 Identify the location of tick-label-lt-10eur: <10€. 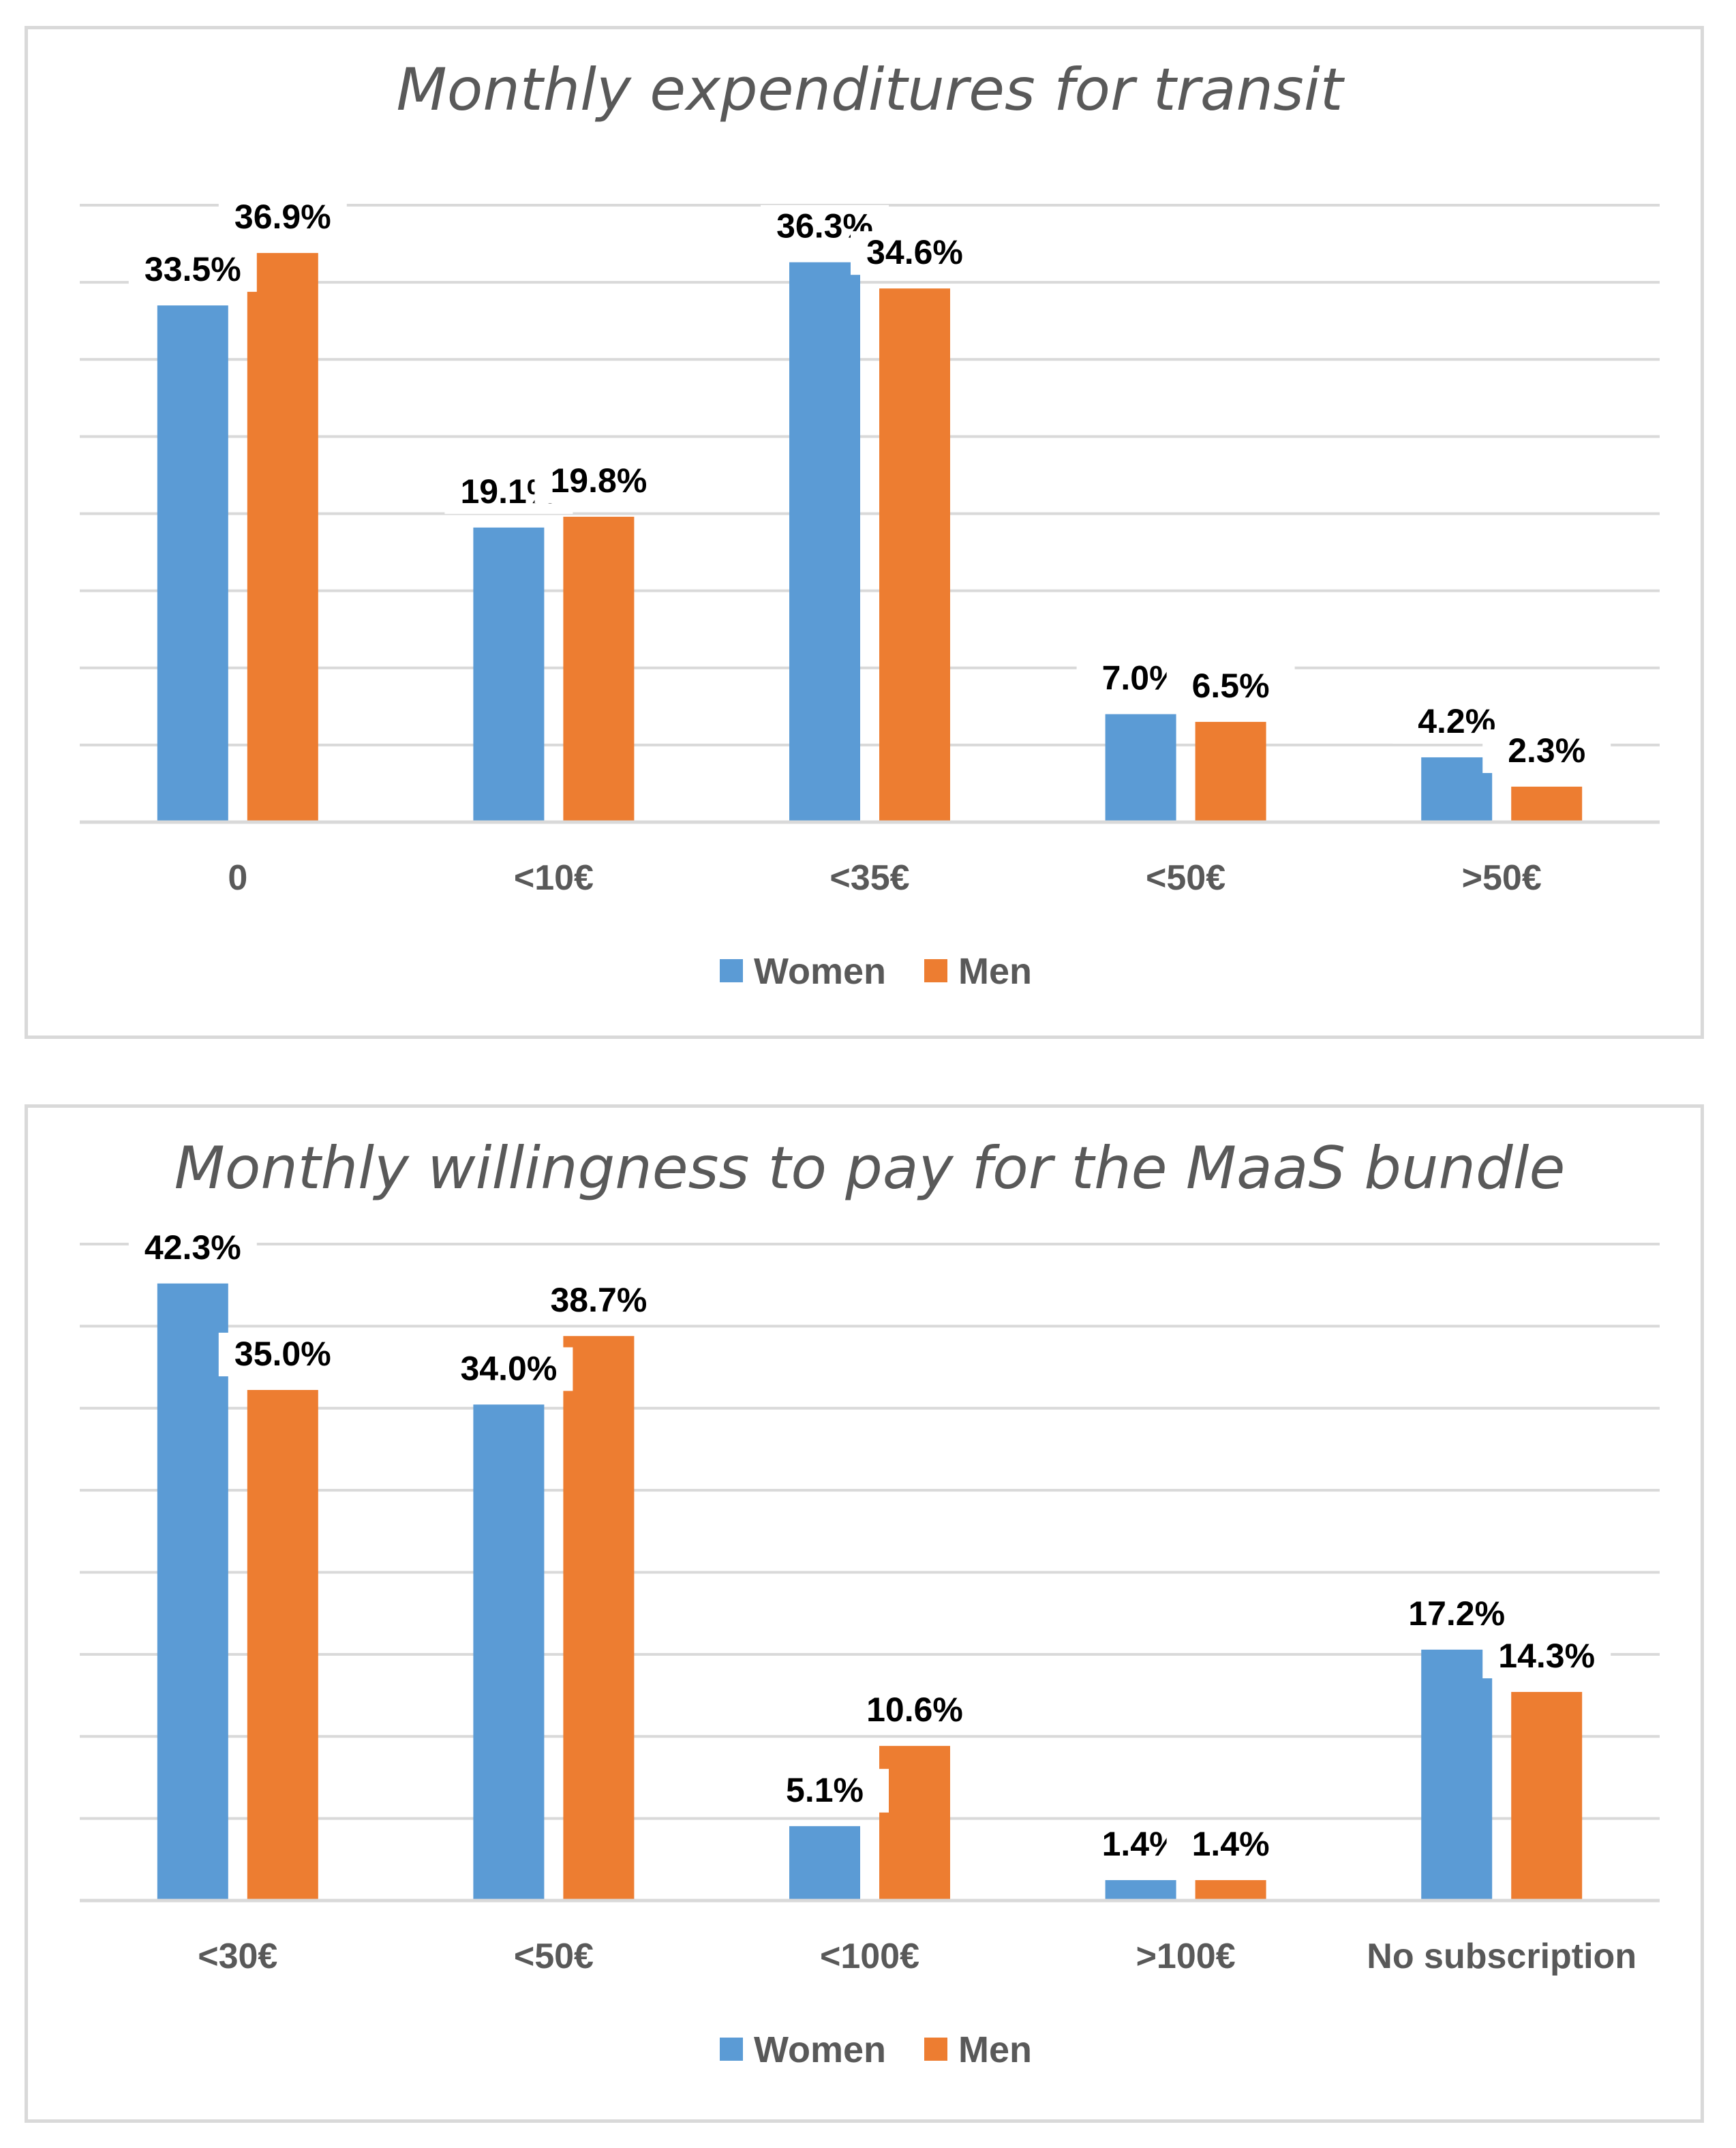
(554, 878).